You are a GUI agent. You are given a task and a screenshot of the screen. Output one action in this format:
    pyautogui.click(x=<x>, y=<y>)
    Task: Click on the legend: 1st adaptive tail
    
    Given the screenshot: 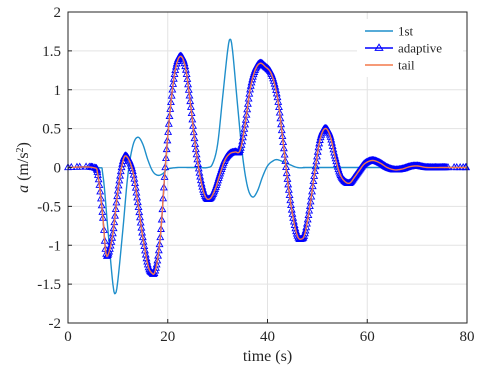 What is the action you would take?
    pyautogui.click(x=410, y=48)
    